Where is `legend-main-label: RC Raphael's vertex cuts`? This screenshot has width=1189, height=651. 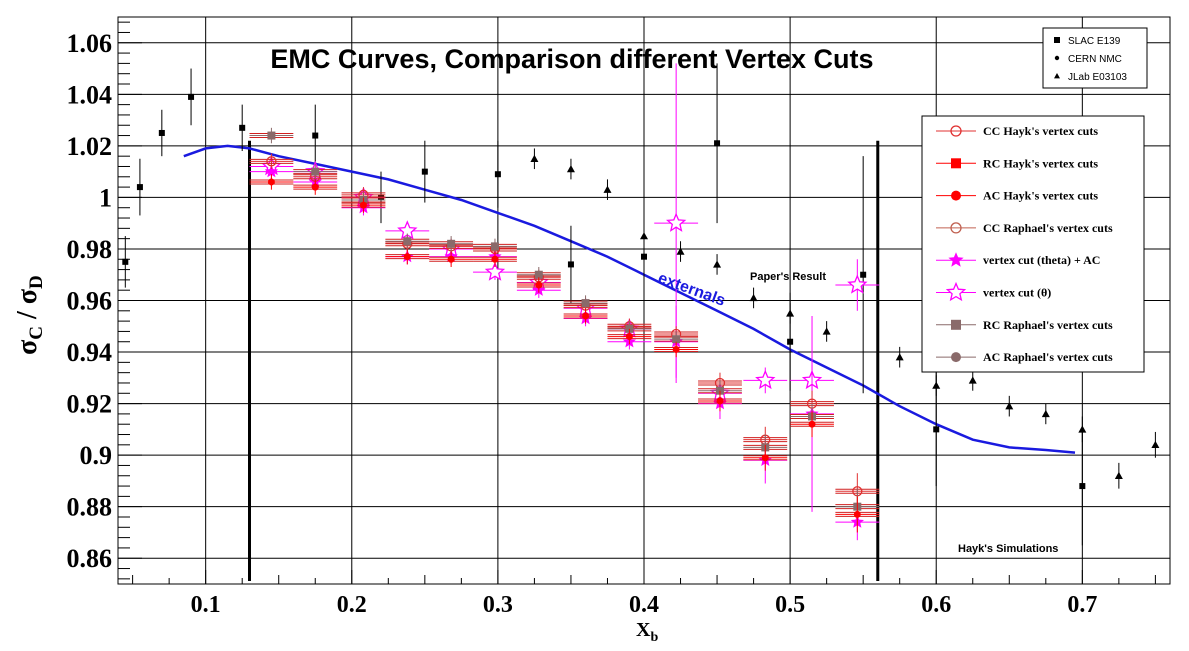 legend-main-label: RC Raphael's vertex cuts is located at coordinates (1048, 325).